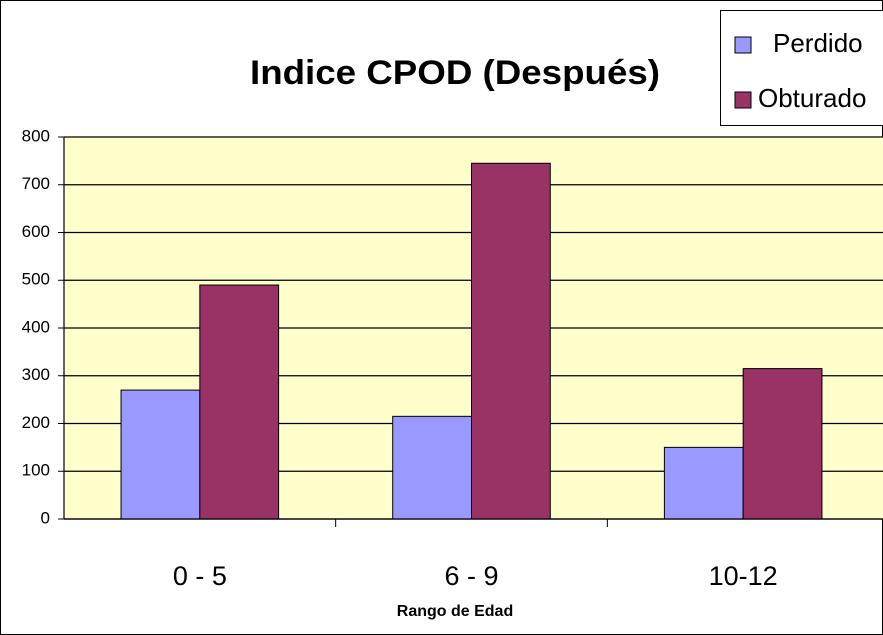 This screenshot has width=883, height=635. Describe the element at coordinates (455, 611) in the screenshot. I see `x-axis-label: Rango de Edad` at that location.